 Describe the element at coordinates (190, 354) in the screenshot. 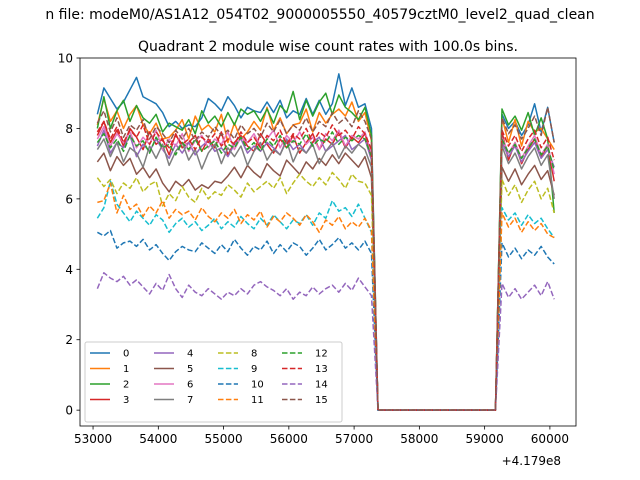

I see `legend-label-4: 4` at that location.